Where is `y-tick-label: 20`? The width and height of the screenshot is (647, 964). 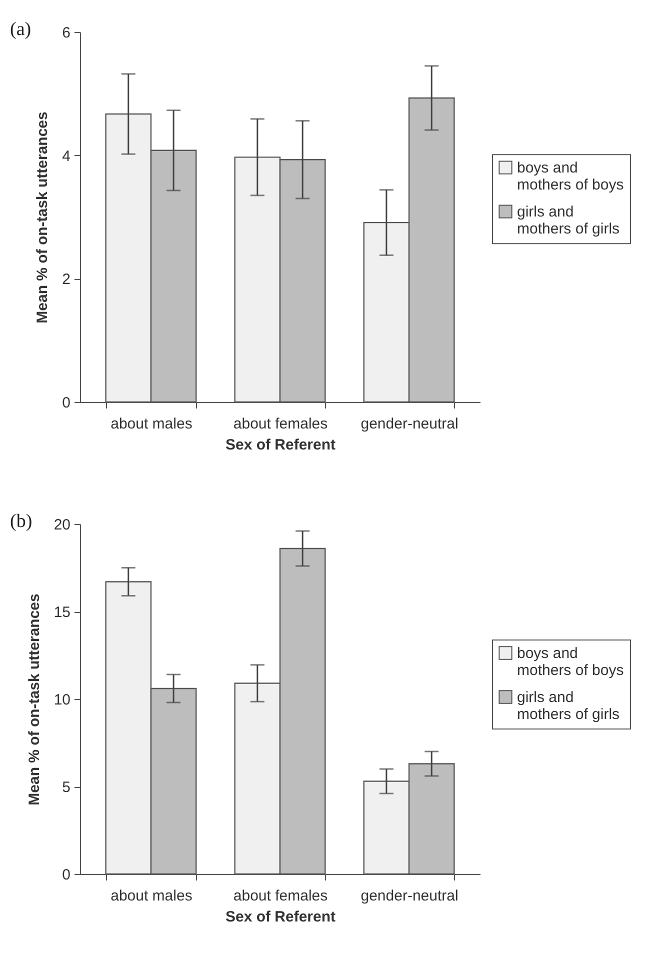
y-tick-label: 20 is located at coordinates (62, 525).